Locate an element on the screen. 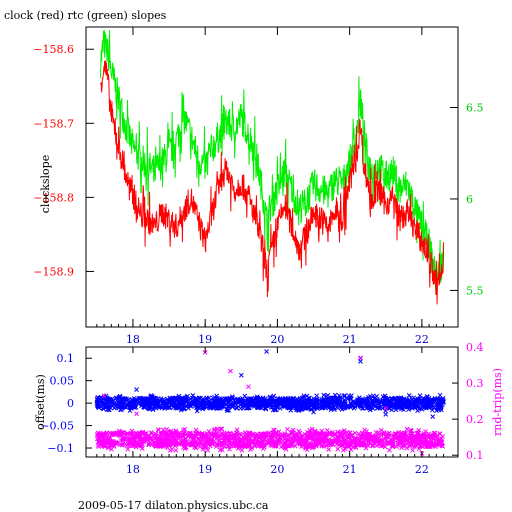 The height and width of the screenshot is (512, 512). top-x-tick-label: 19 is located at coordinates (205, 339).